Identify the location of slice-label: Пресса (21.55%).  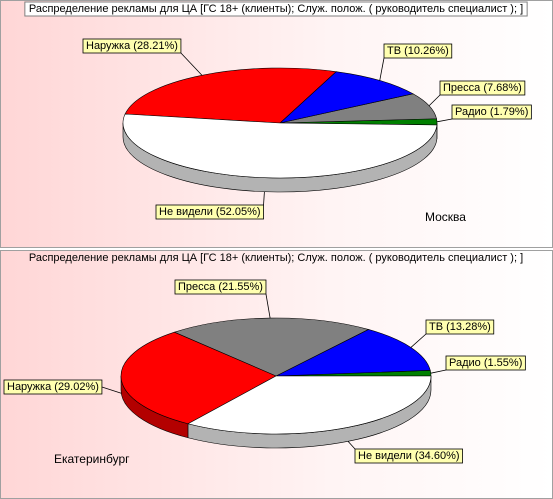
(220, 287).